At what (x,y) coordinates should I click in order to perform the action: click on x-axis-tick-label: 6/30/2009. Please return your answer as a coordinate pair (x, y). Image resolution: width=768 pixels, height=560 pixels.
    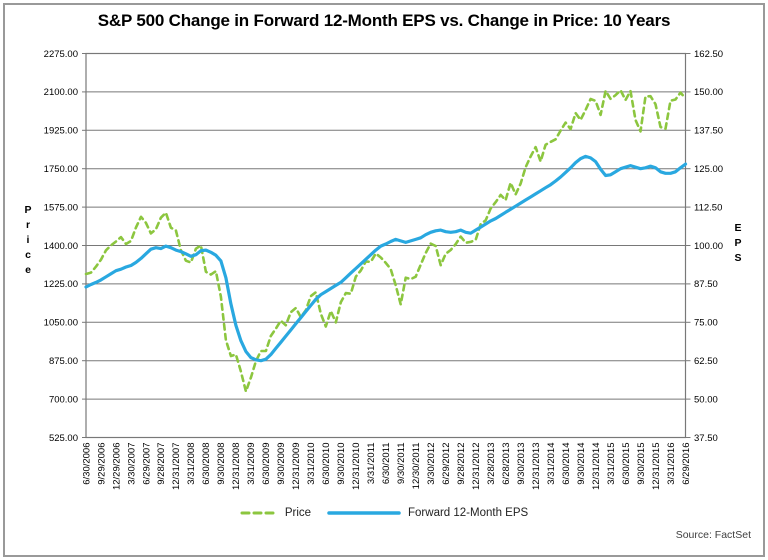
    Looking at the image, I should click on (266, 464).